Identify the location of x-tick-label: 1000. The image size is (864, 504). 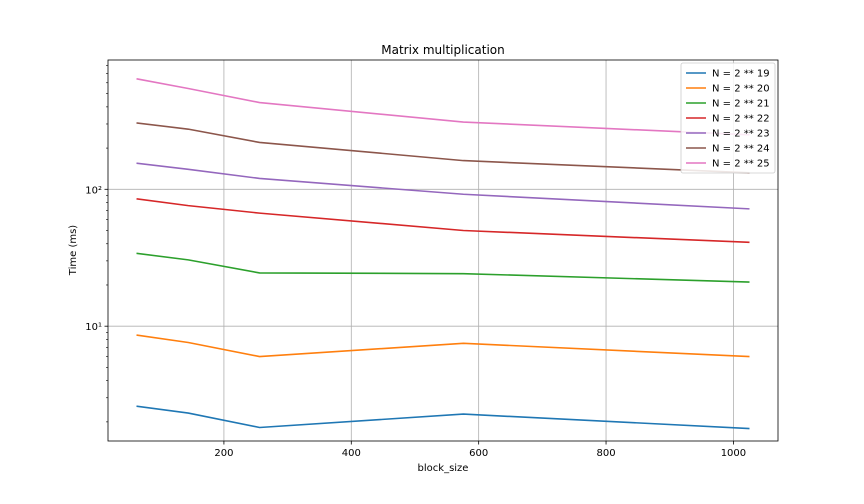
(733, 453).